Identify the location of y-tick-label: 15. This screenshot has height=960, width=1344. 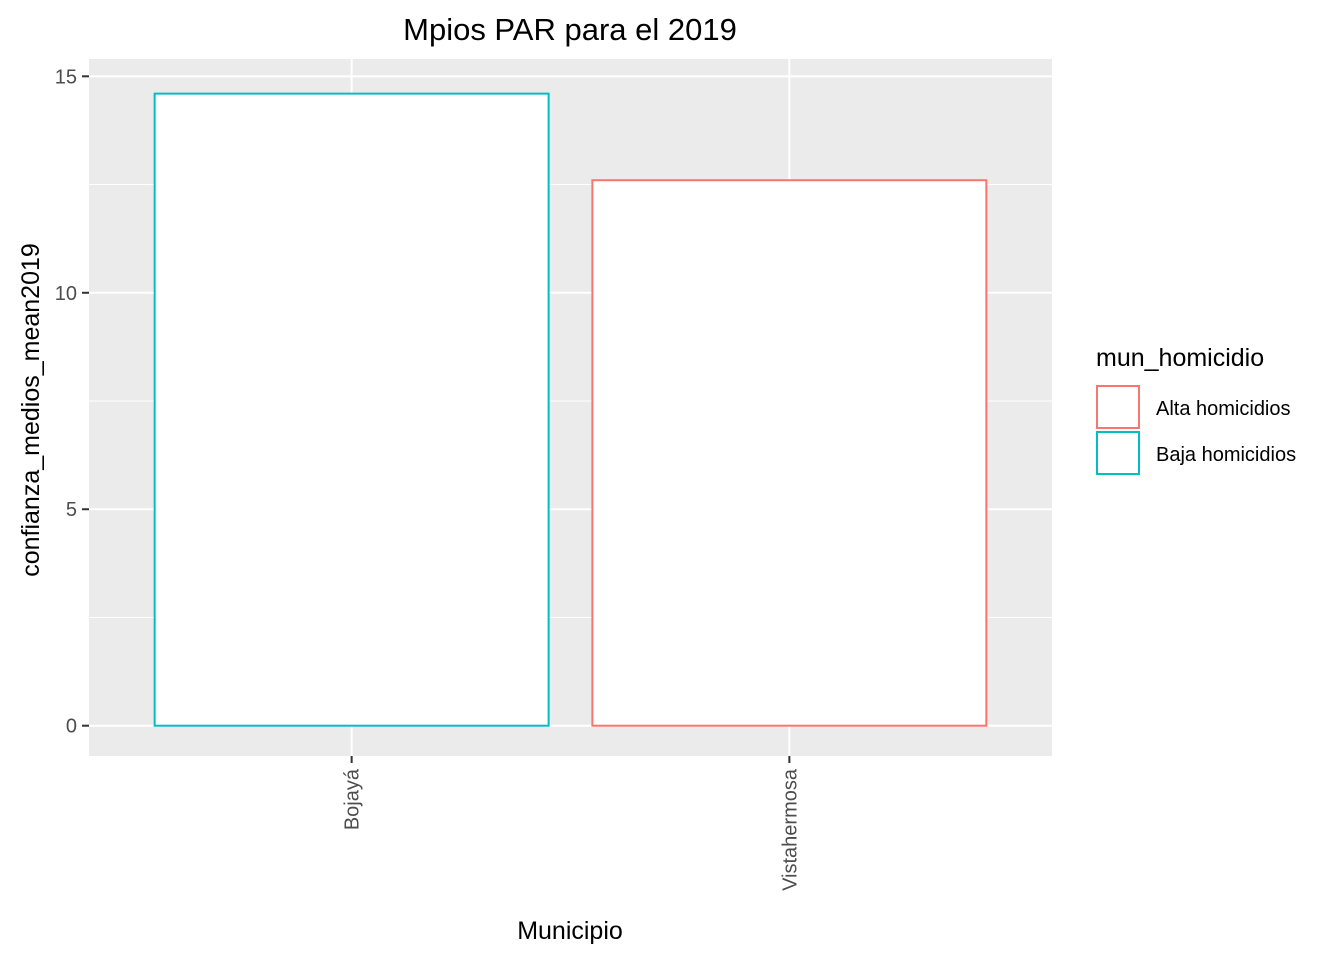
(66, 77).